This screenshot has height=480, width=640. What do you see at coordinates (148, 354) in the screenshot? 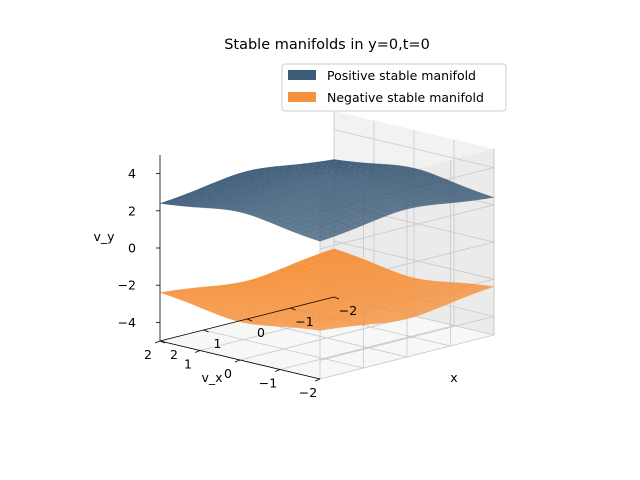
I see `vx-tick-label: 2` at bounding box center [148, 354].